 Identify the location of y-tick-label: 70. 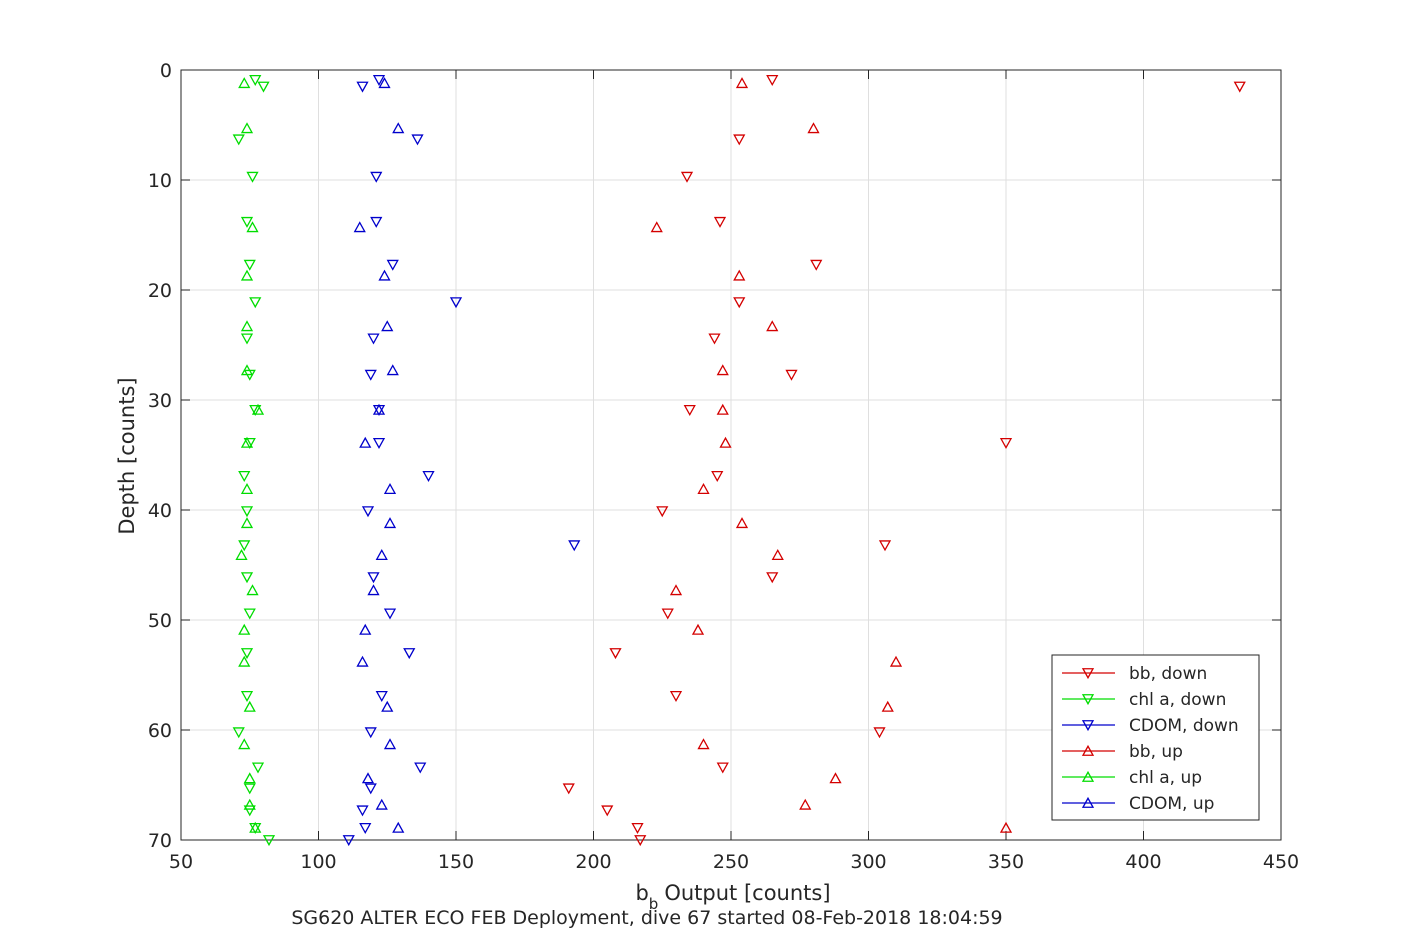
(160, 841).